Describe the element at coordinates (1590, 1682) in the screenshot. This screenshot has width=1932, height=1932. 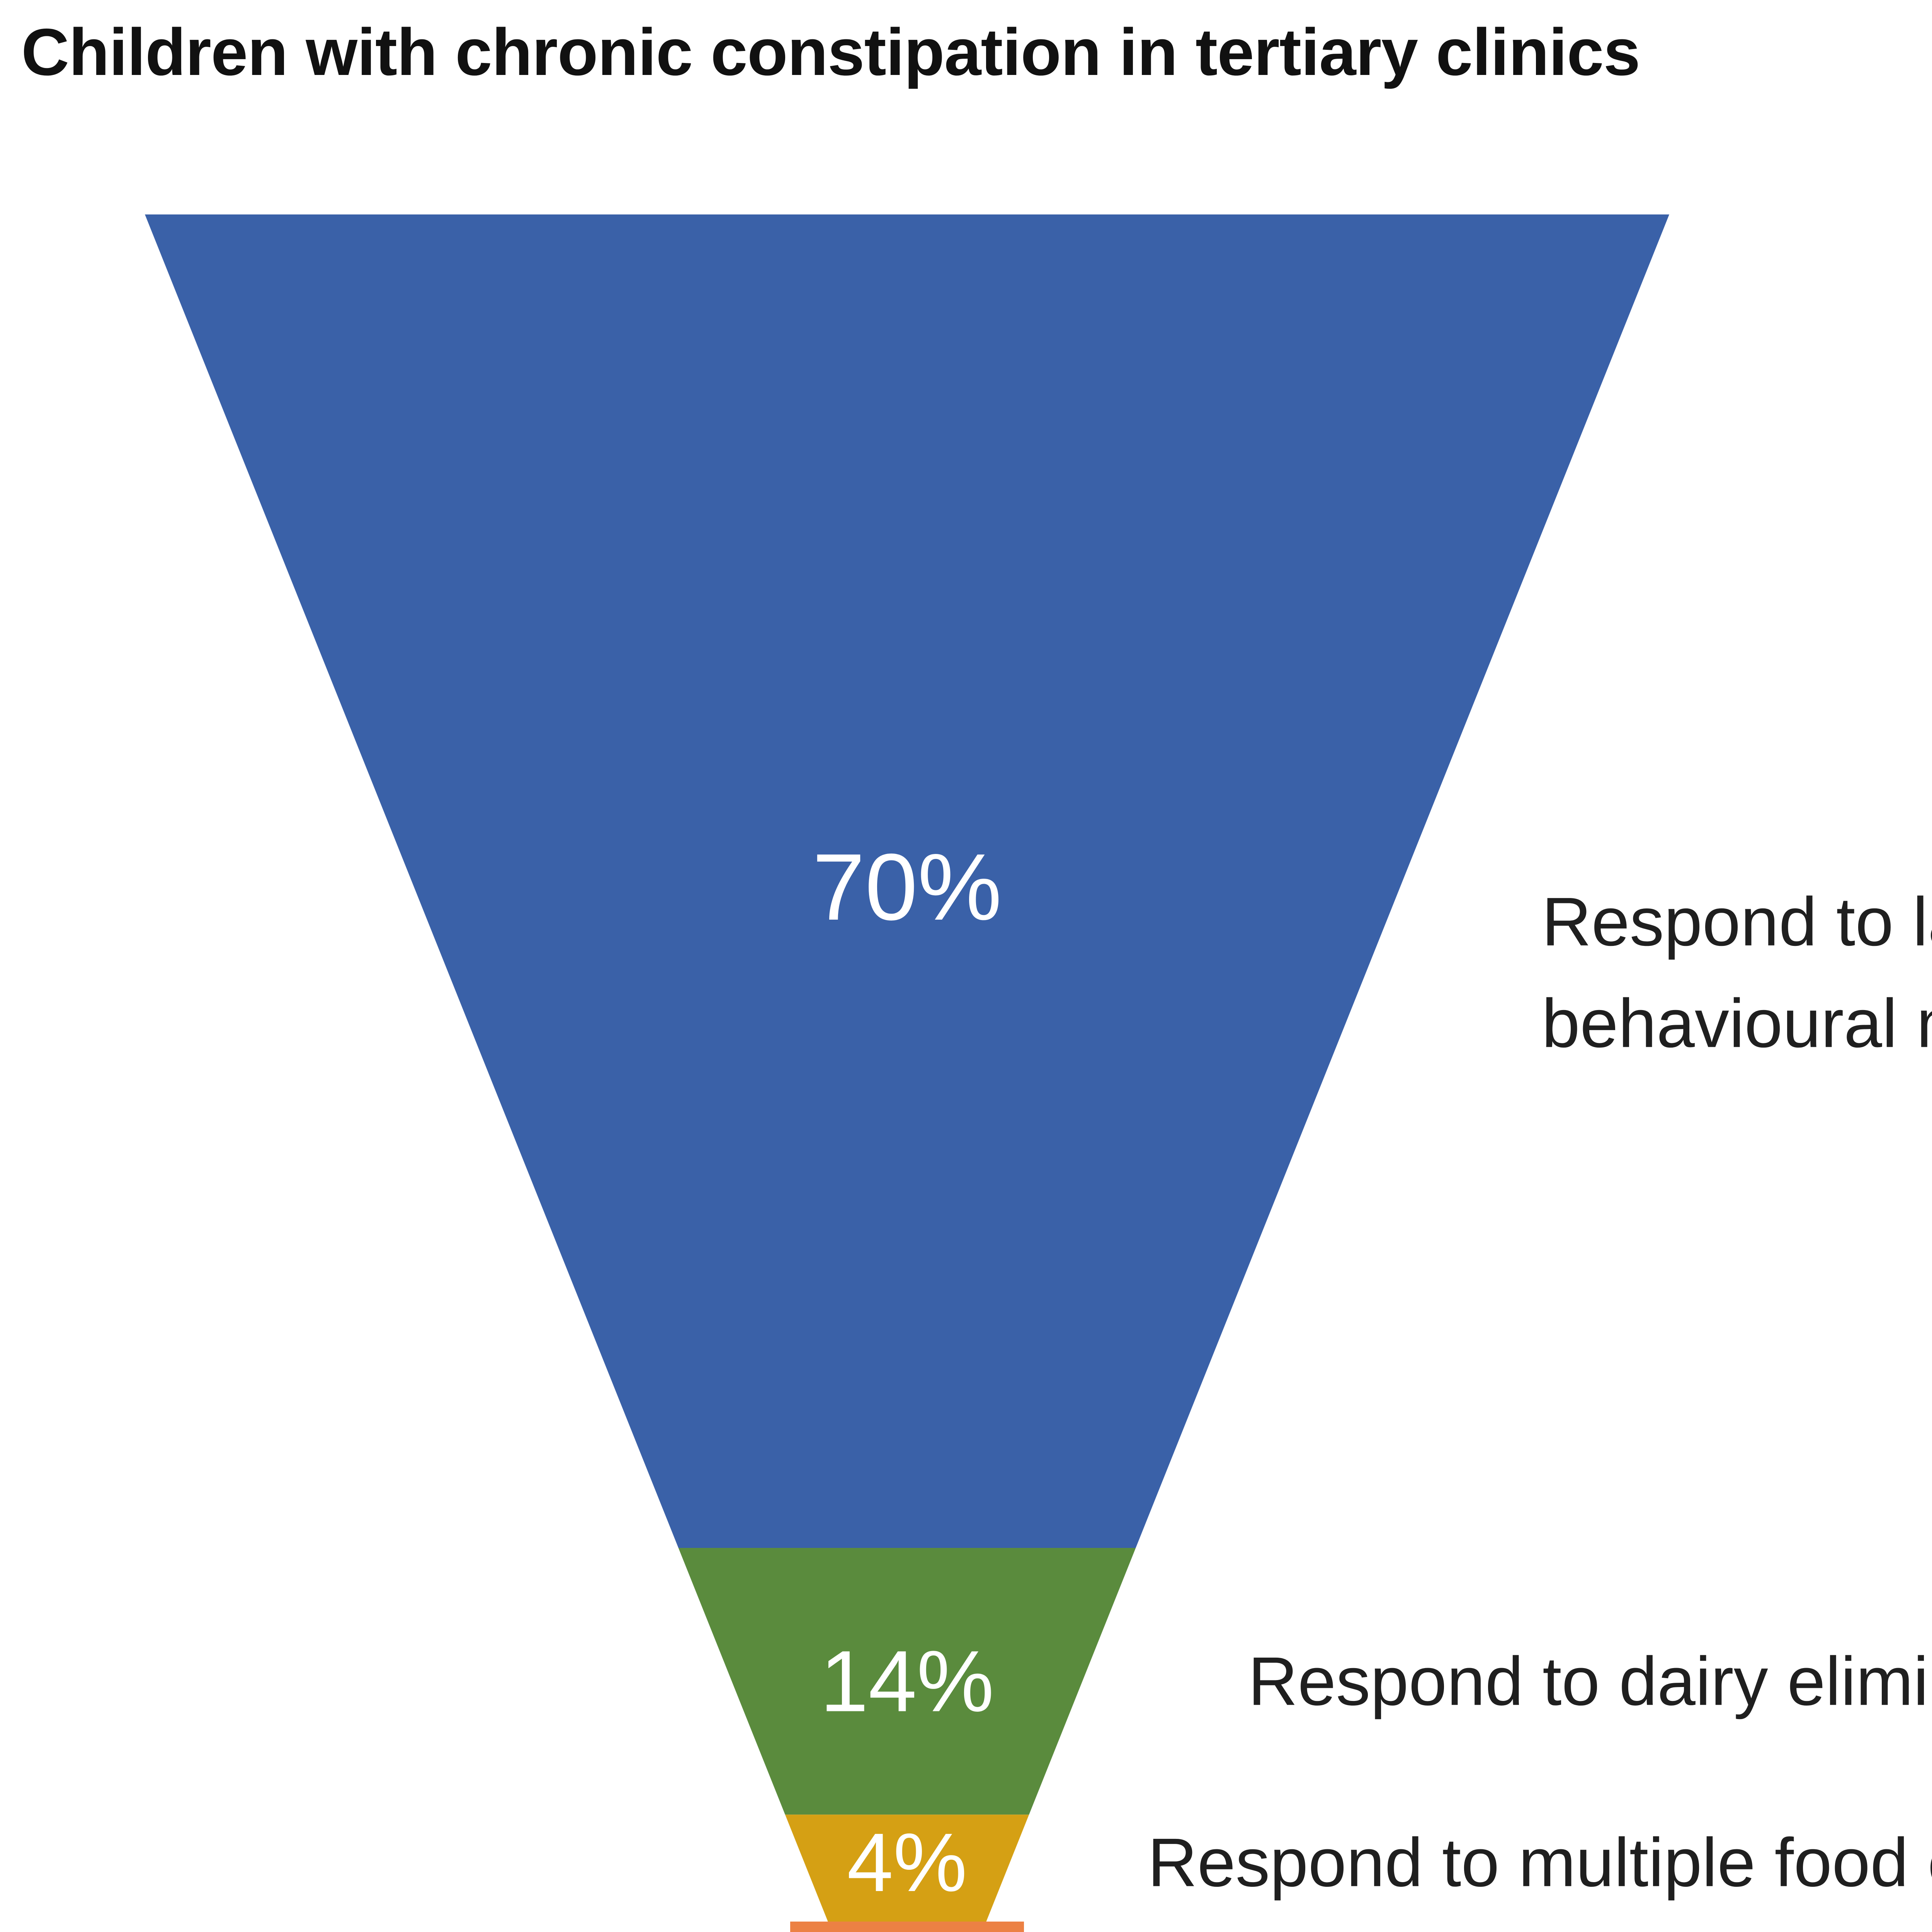
I see `segment-description-1: Respond to dairy elimination` at that location.